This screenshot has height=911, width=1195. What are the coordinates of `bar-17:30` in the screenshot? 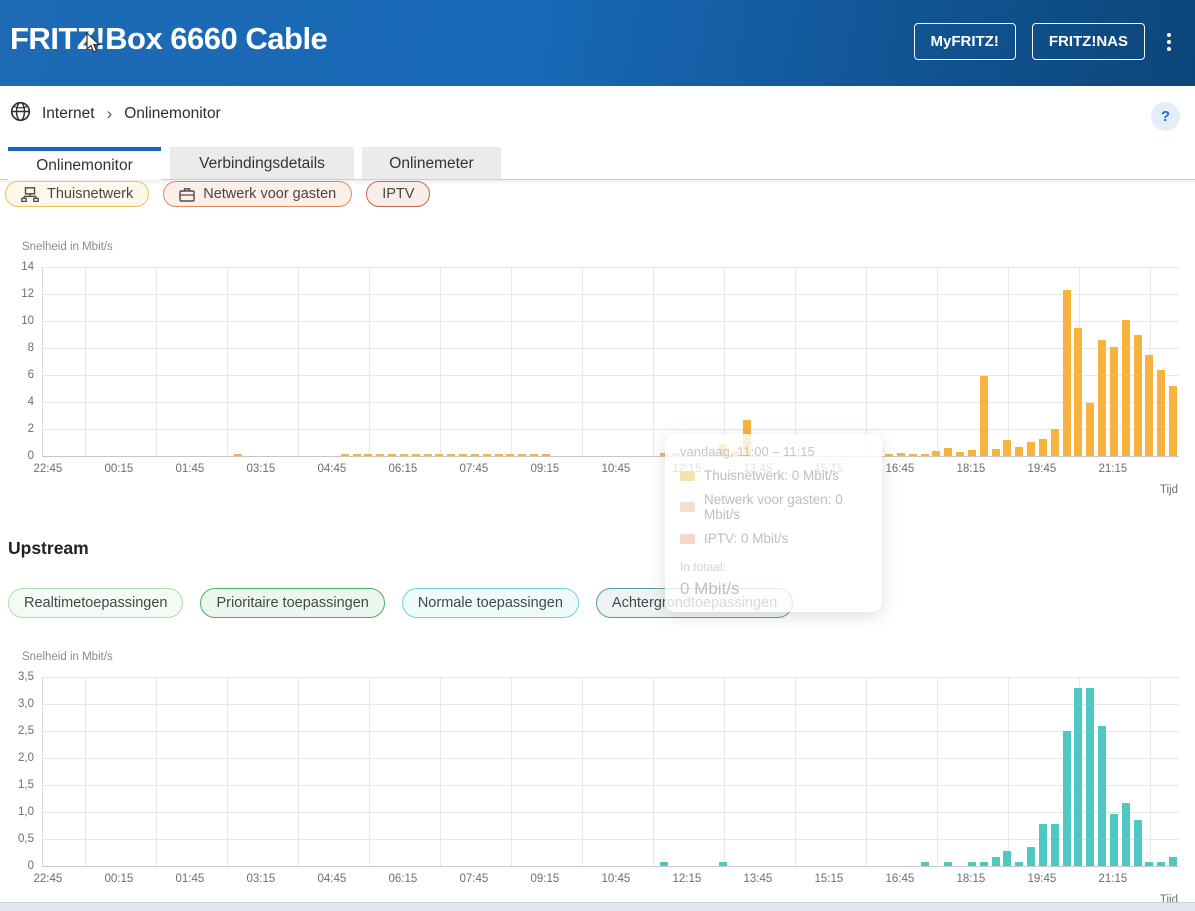 It's located at (936, 453).